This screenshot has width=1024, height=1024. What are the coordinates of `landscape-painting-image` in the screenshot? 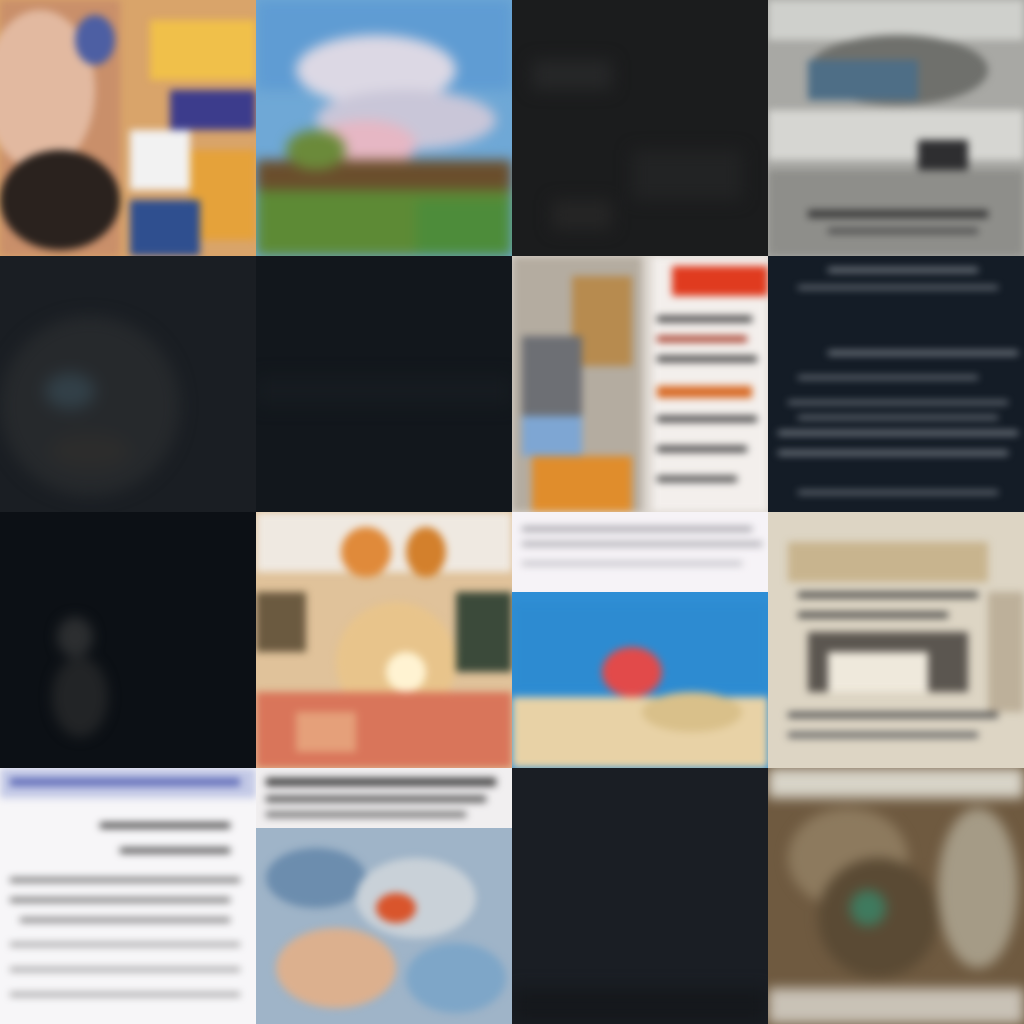 It's located at (384, 128).